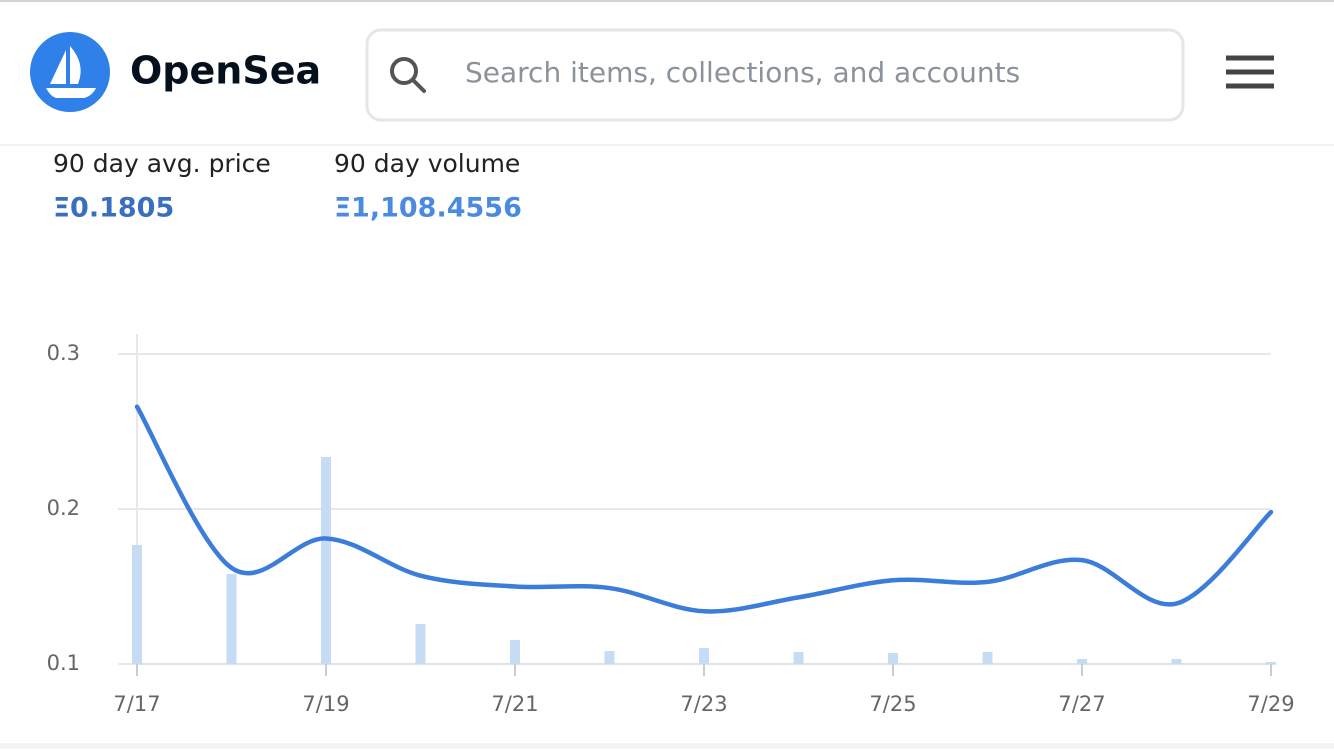  What do you see at coordinates (514, 704) in the screenshot?
I see `x-tick-label: 7/21` at bounding box center [514, 704].